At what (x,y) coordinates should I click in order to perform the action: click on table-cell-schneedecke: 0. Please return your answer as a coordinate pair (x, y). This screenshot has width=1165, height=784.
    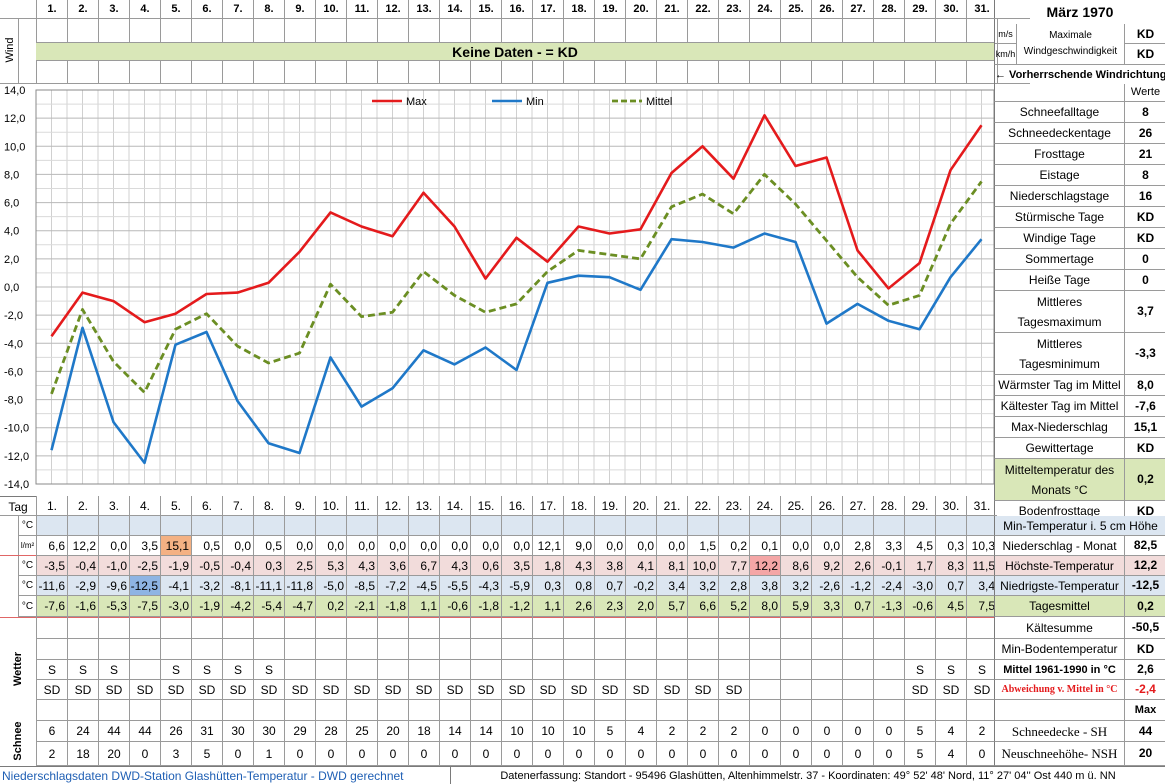
    Looking at the image, I should click on (795, 731).